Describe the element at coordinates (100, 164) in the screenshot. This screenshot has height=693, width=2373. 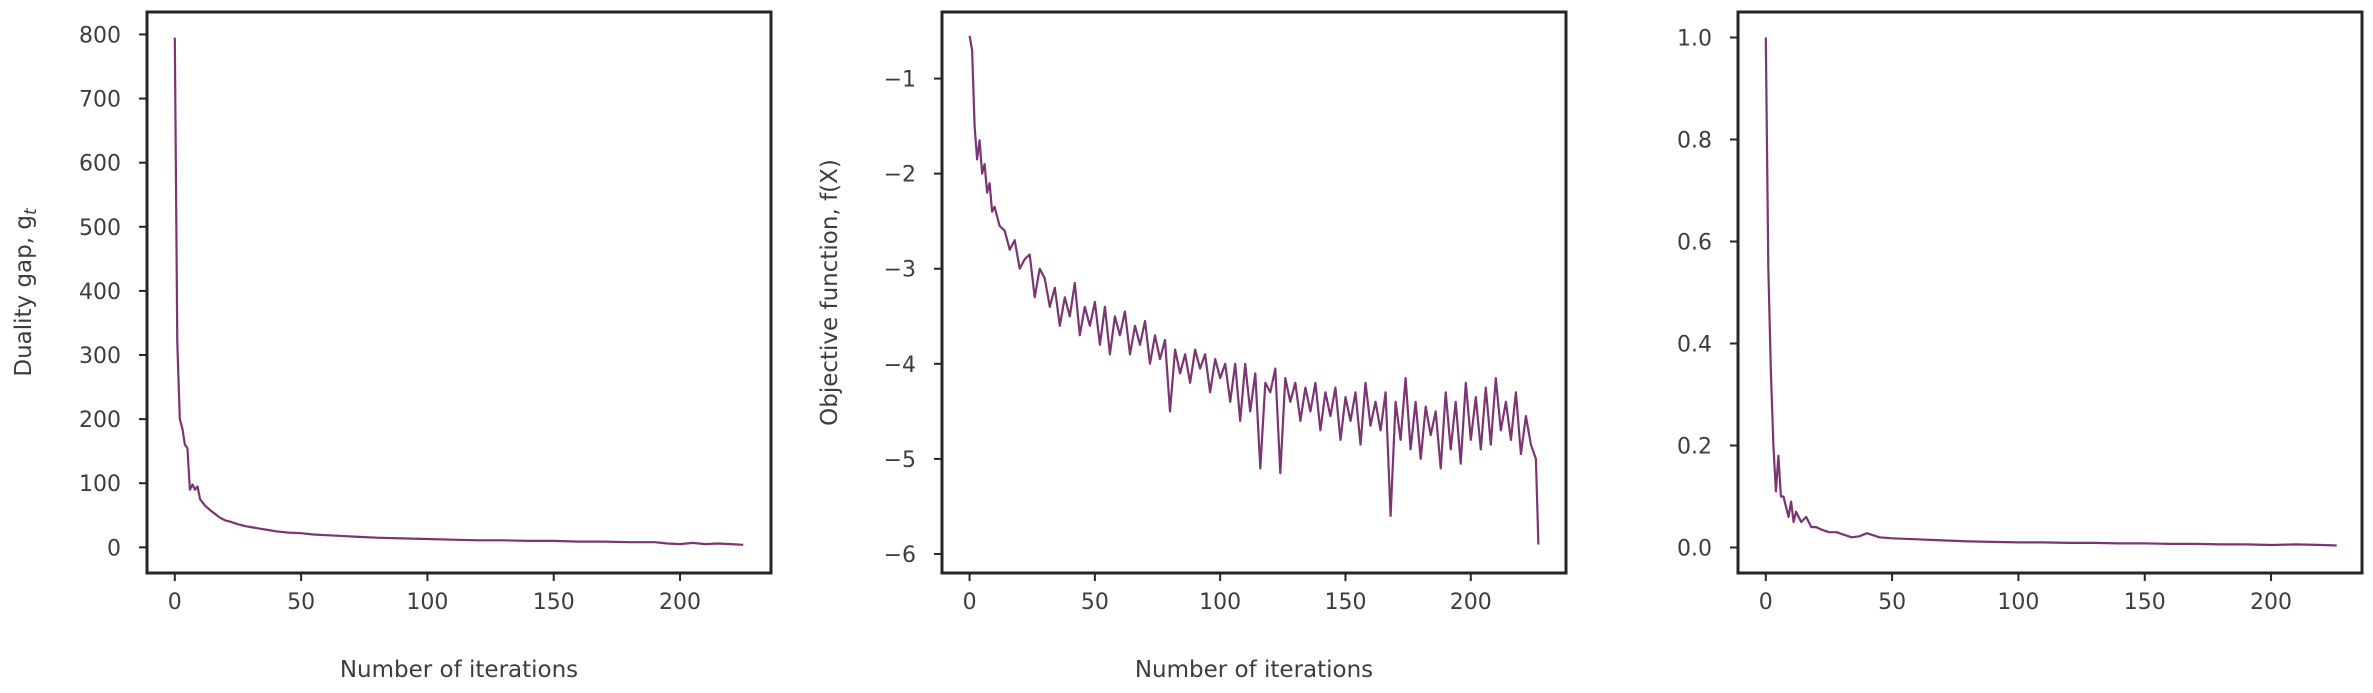
I see `y-tick-label: 600` at that location.